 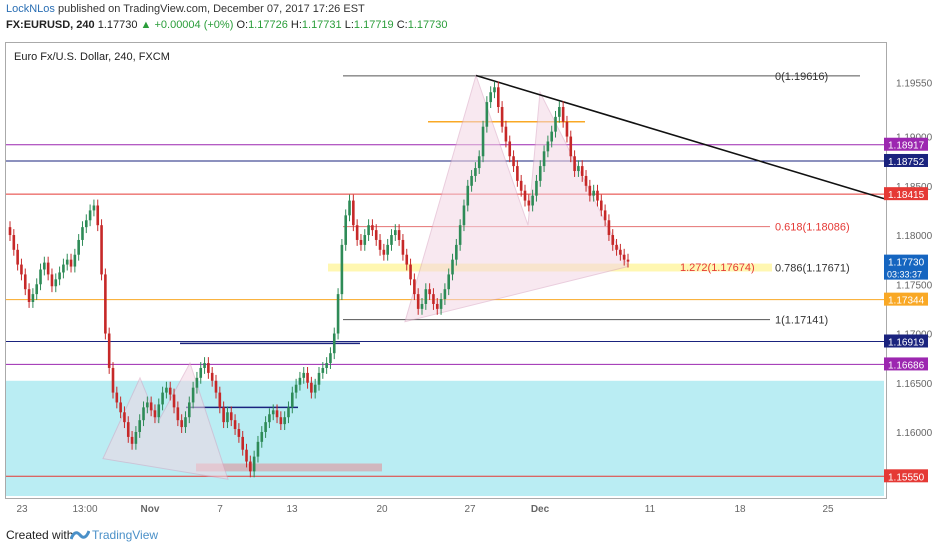 I want to click on x-tick-label: 7, so click(x=220, y=509).